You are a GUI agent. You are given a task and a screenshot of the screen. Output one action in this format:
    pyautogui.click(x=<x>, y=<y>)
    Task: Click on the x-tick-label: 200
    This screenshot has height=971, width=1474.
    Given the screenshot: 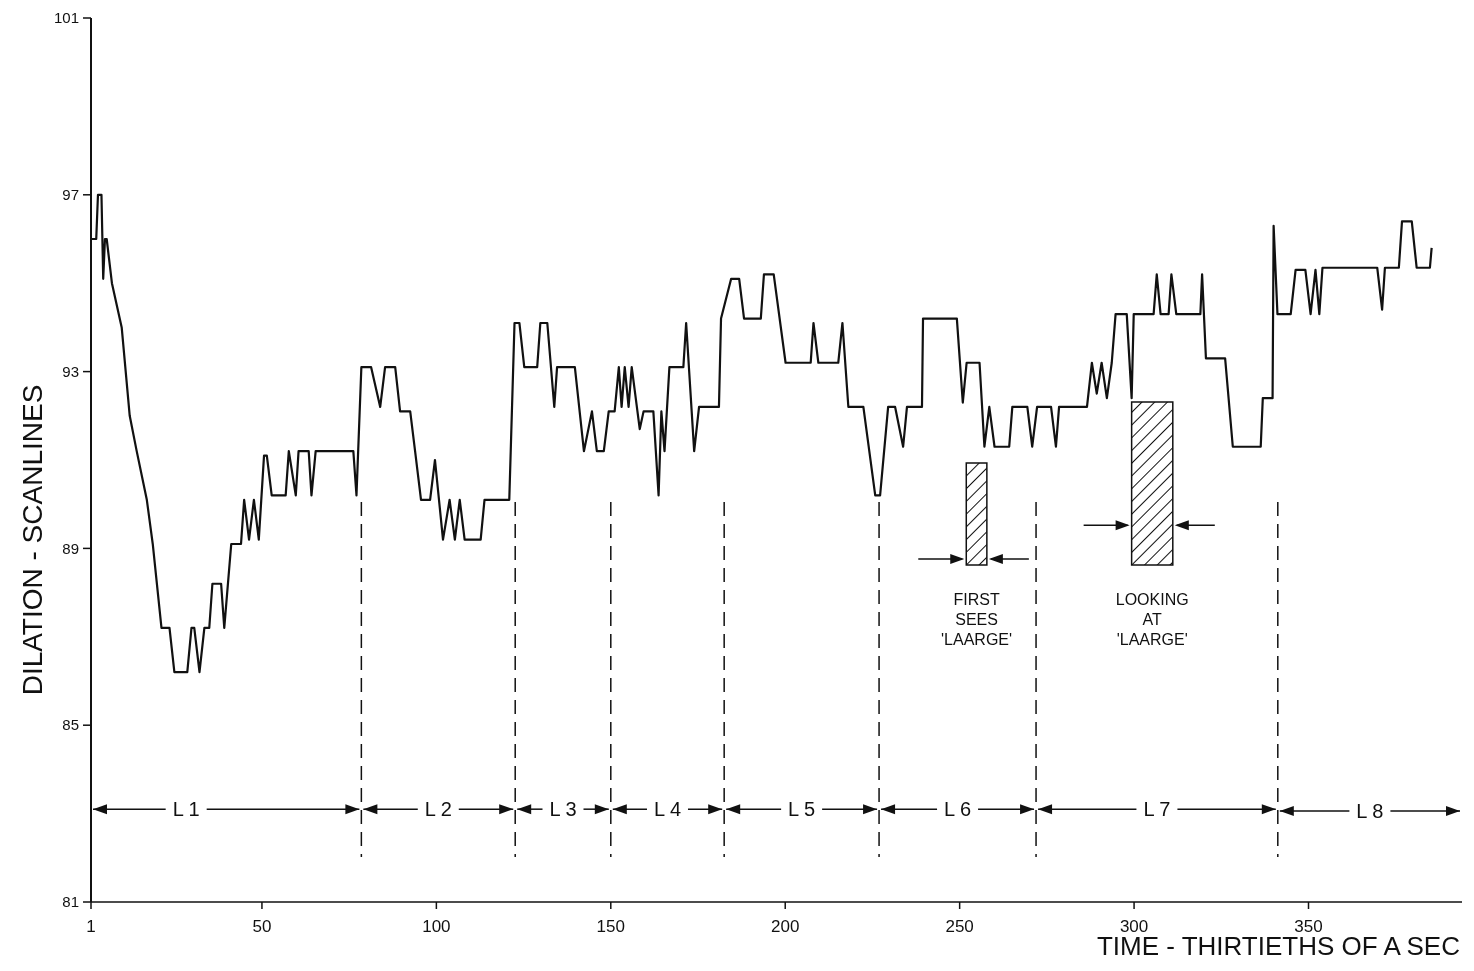 What is the action you would take?
    pyautogui.click(x=785, y=926)
    